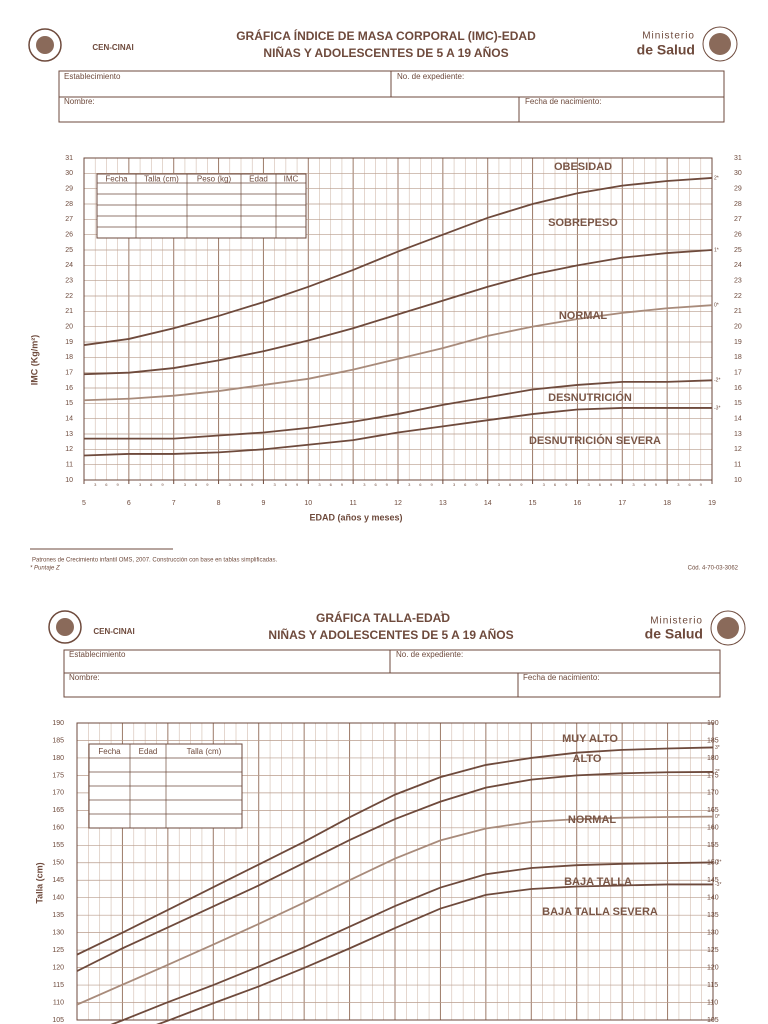 Image resolution: width=768 pixels, height=1024 pixels. Describe the element at coordinates (45, 569) in the screenshot. I see `footnote: * Puntaje Z` at that location.